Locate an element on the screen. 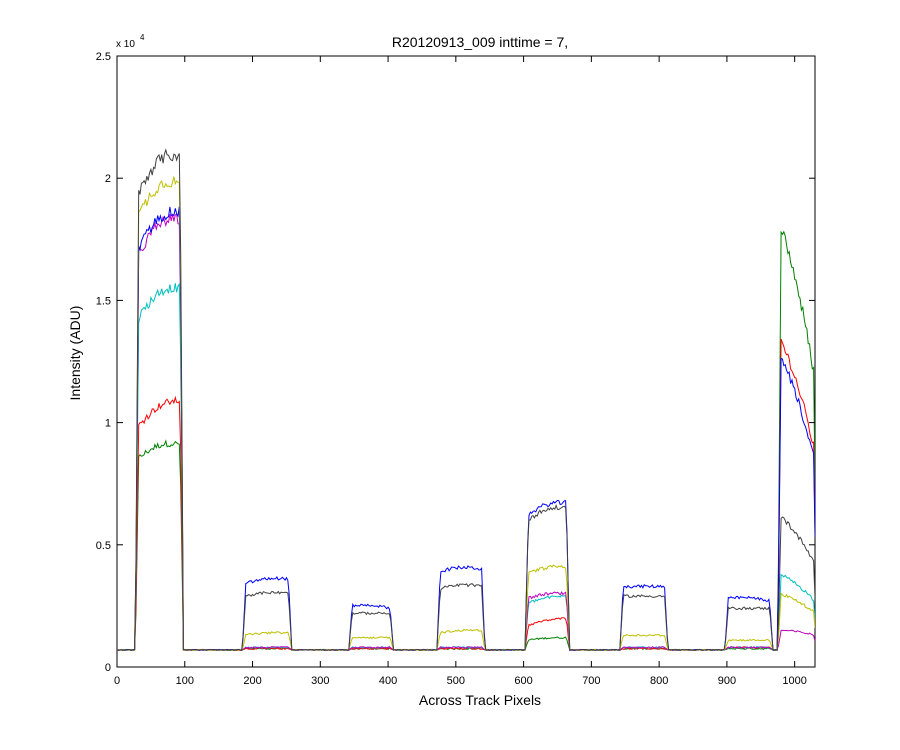  y-tick-label: 1.5 is located at coordinates (103, 301).